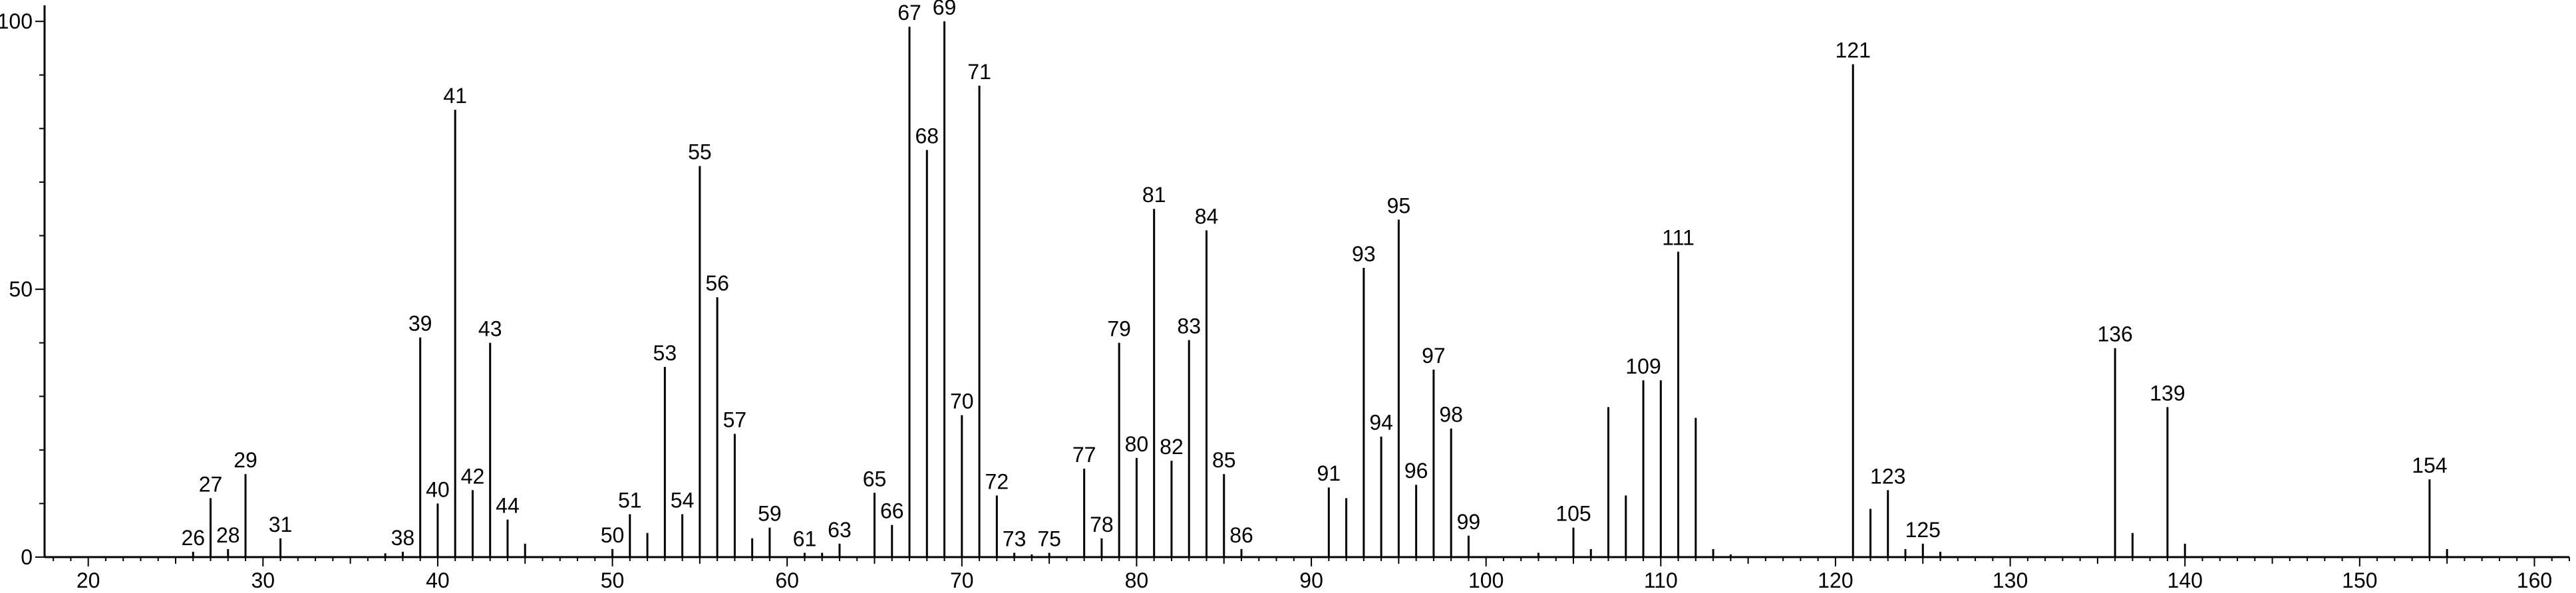 Image resolution: width=2576 pixels, height=593 pixels. Describe the element at coordinates (2185, 580) in the screenshot. I see `x-tick-label: 140` at that location.